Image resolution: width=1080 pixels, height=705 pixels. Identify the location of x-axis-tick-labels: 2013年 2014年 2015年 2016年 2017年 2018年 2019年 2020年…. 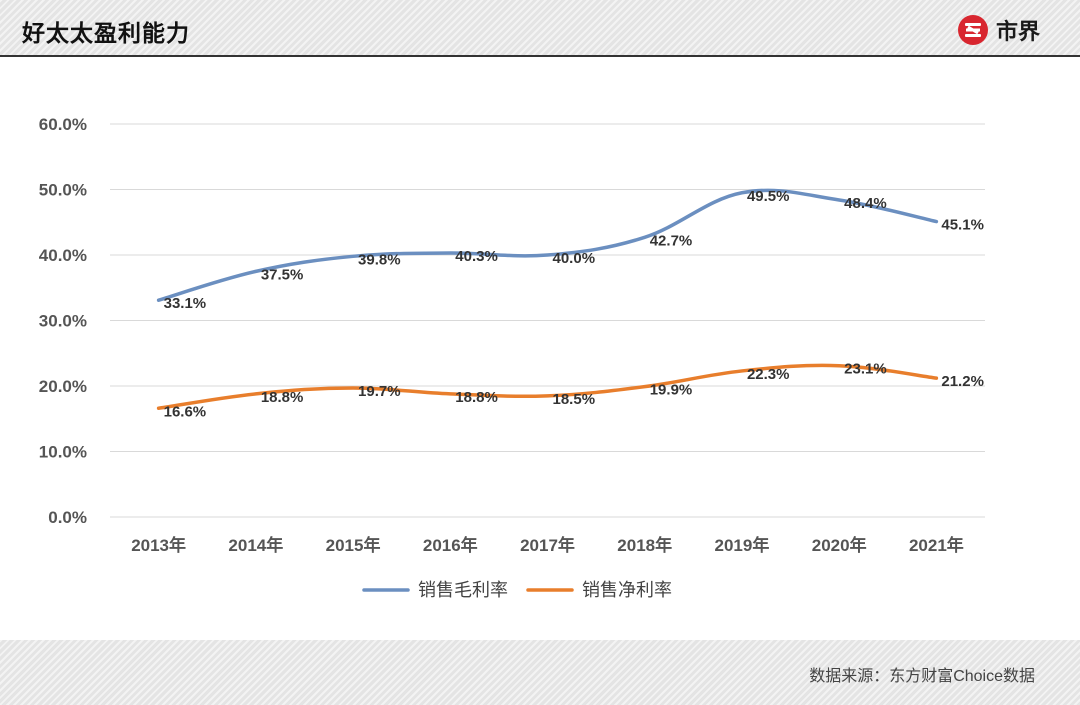
(547, 545).